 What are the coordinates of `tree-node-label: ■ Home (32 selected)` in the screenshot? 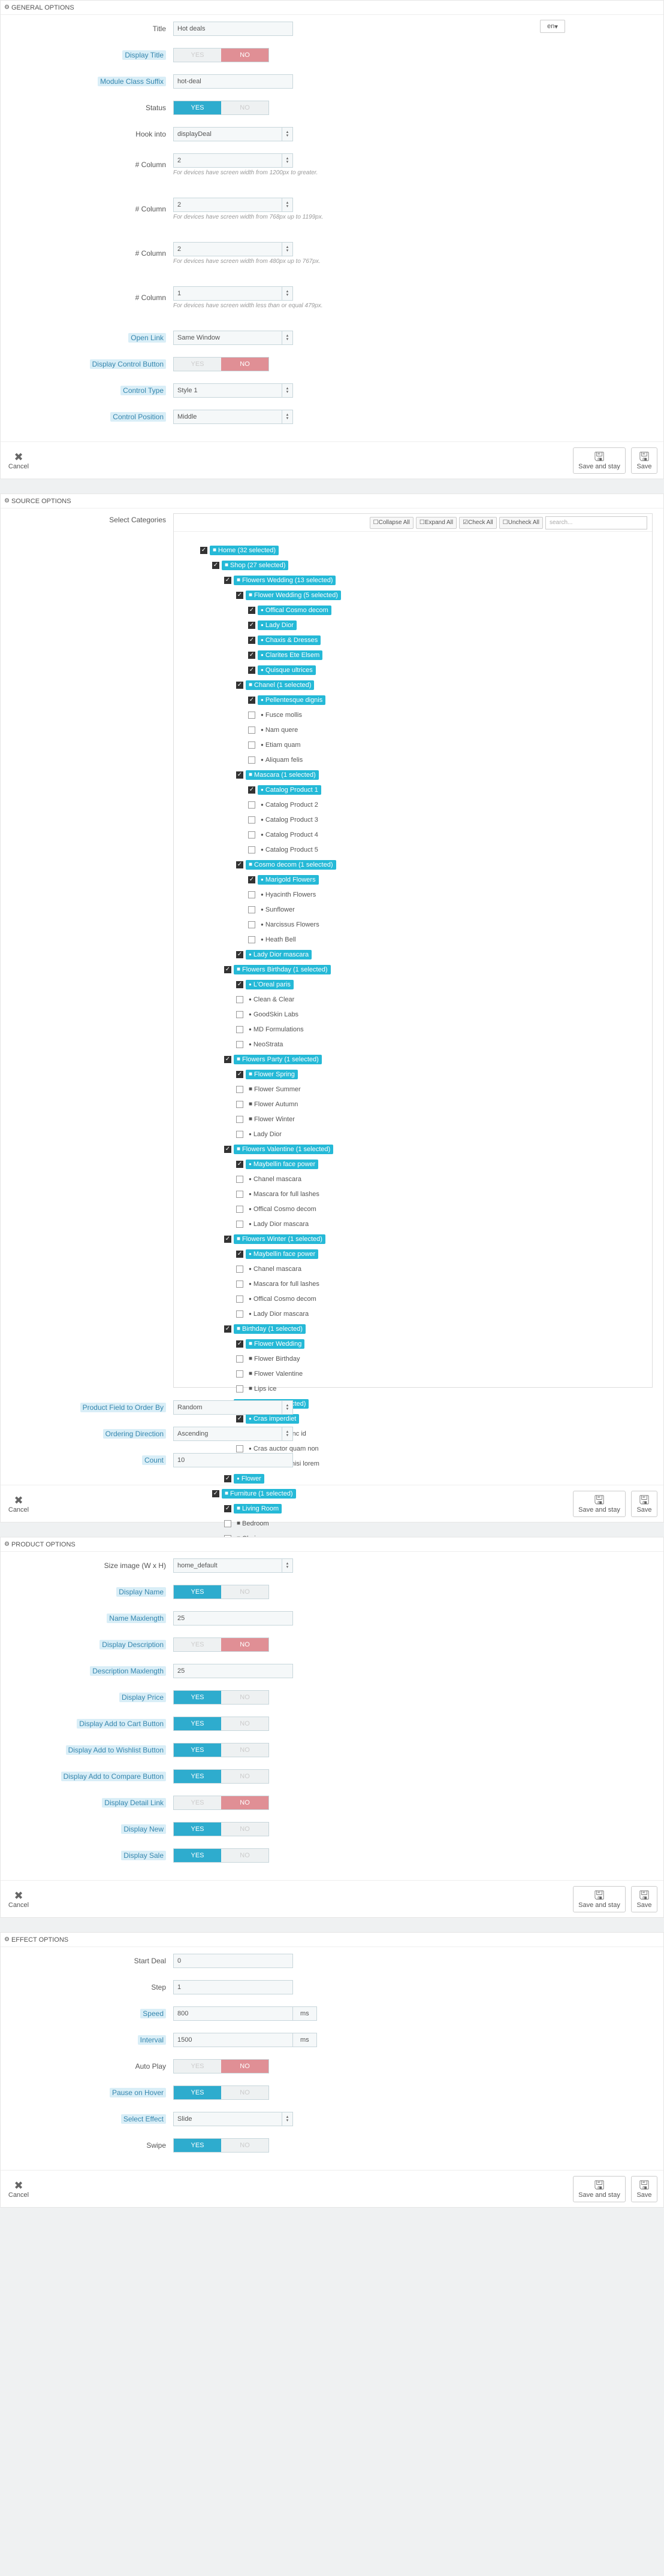 It's located at (244, 550).